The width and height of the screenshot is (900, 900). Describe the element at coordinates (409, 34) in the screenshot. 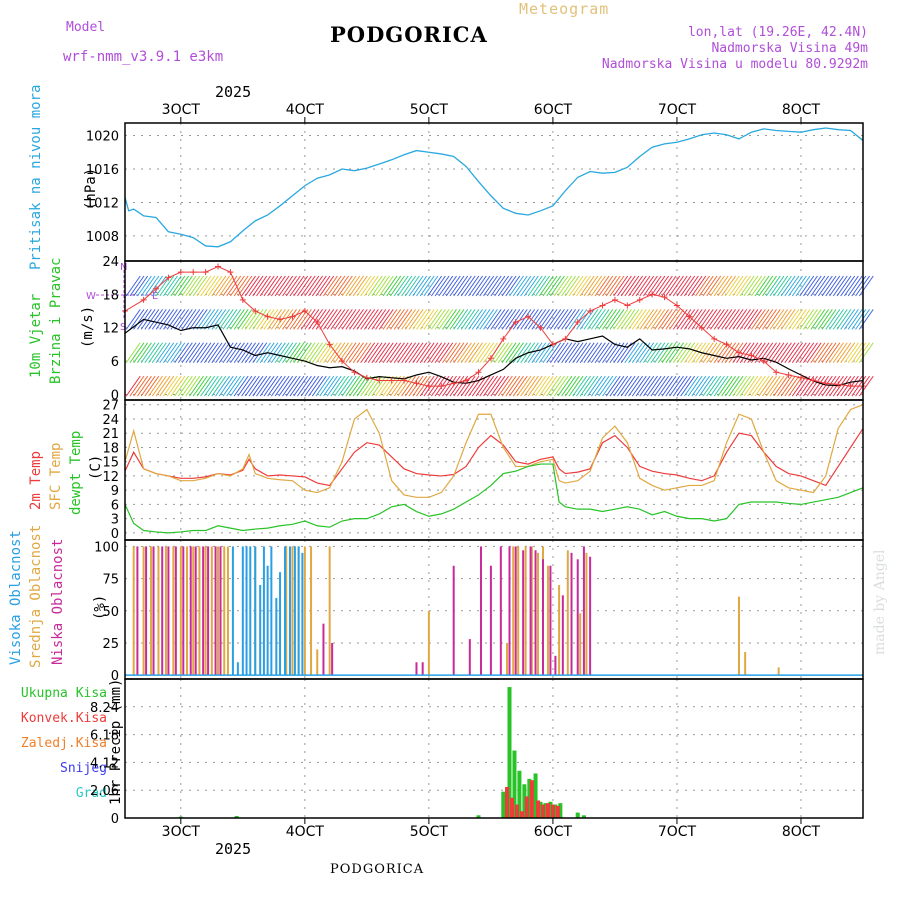

I see `page-title: PODGORICA` at that location.